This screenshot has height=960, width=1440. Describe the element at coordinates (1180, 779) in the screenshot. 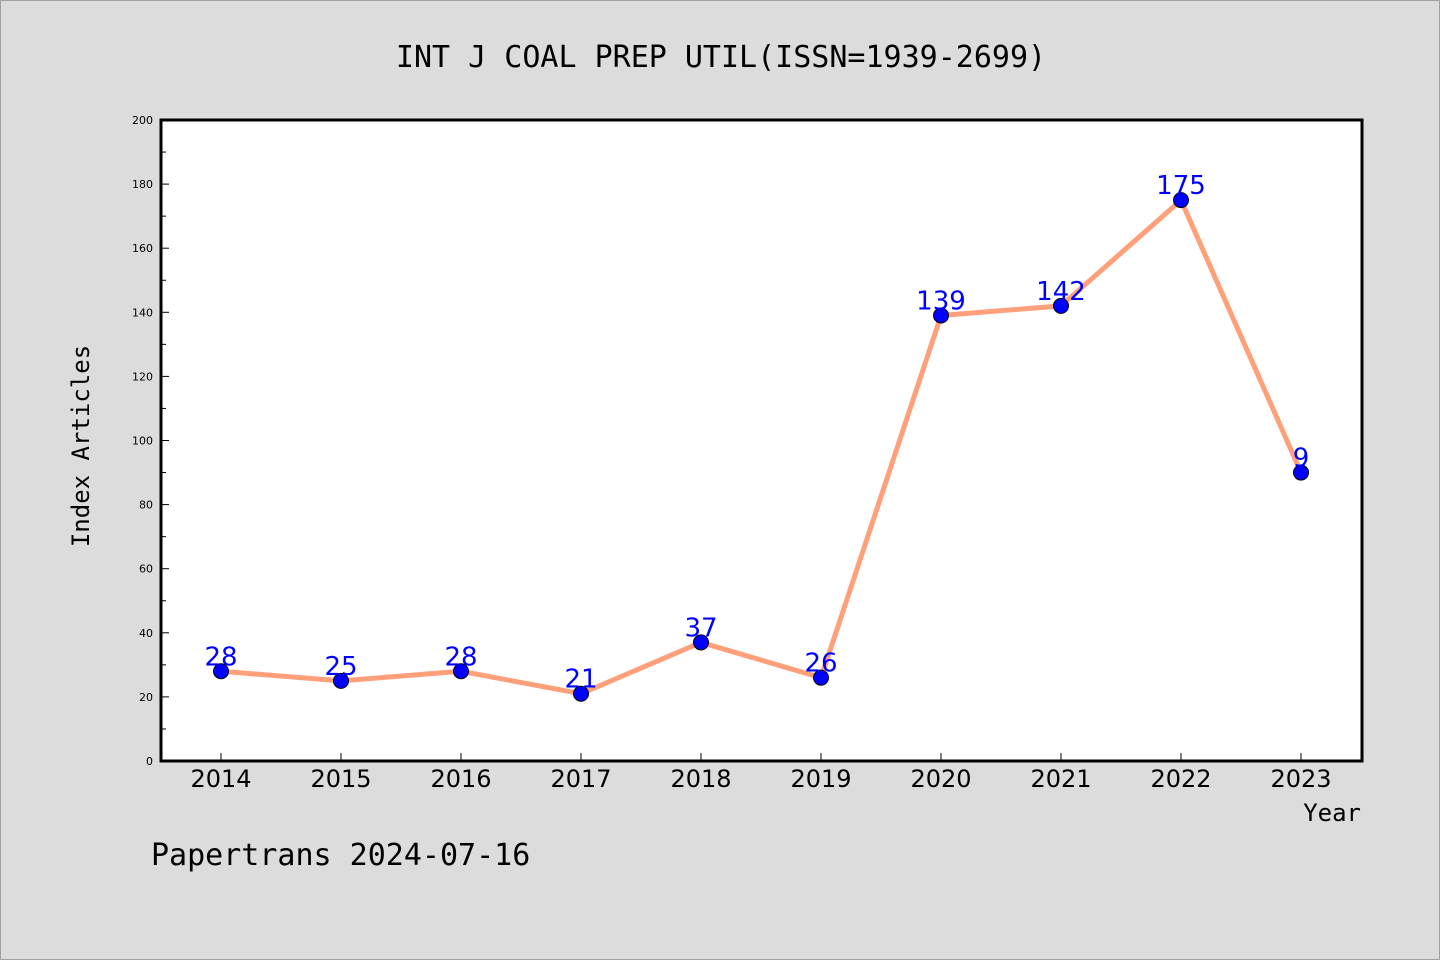

I see `x-tick-label: 2022` at that location.